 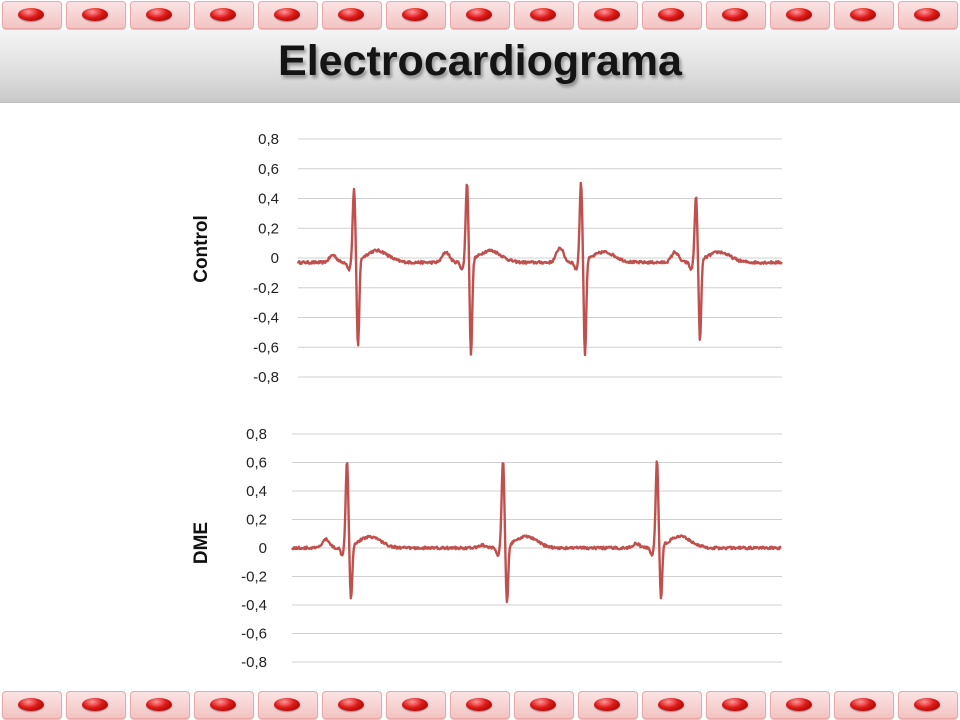 I want to click on top-decorative-border, so click(x=480, y=15).